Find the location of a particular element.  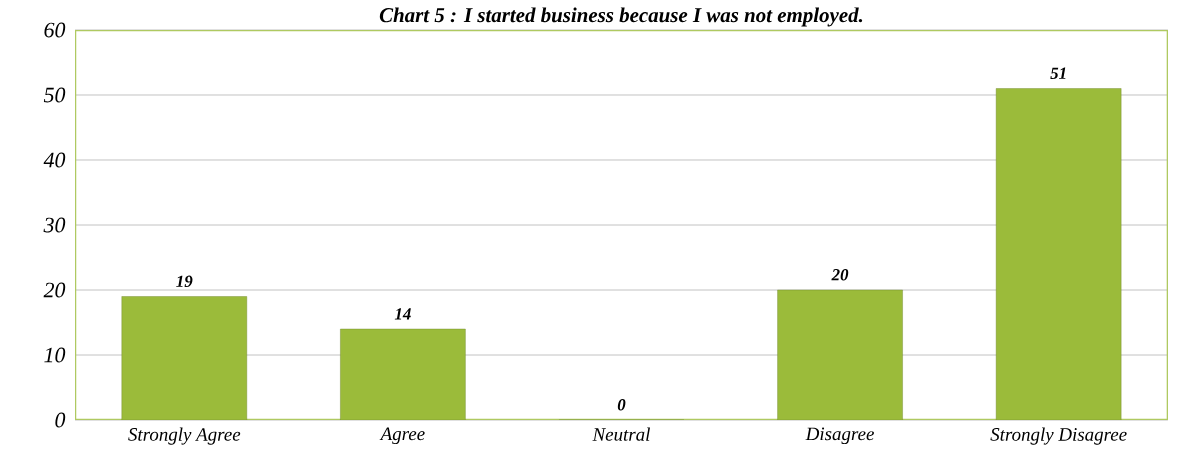

data-label: 20 is located at coordinates (840, 275).